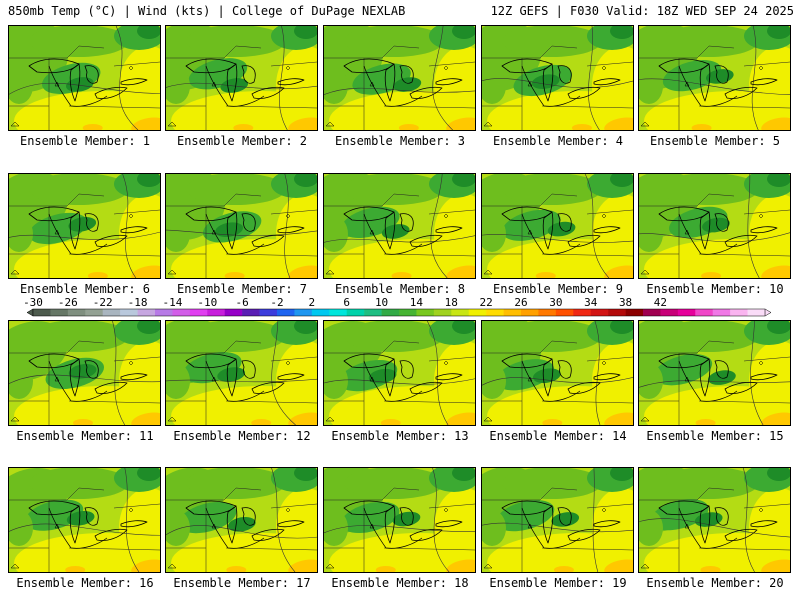 This screenshot has width=800, height=600. I want to click on colorbar-tick-label: 18, so click(451, 302).